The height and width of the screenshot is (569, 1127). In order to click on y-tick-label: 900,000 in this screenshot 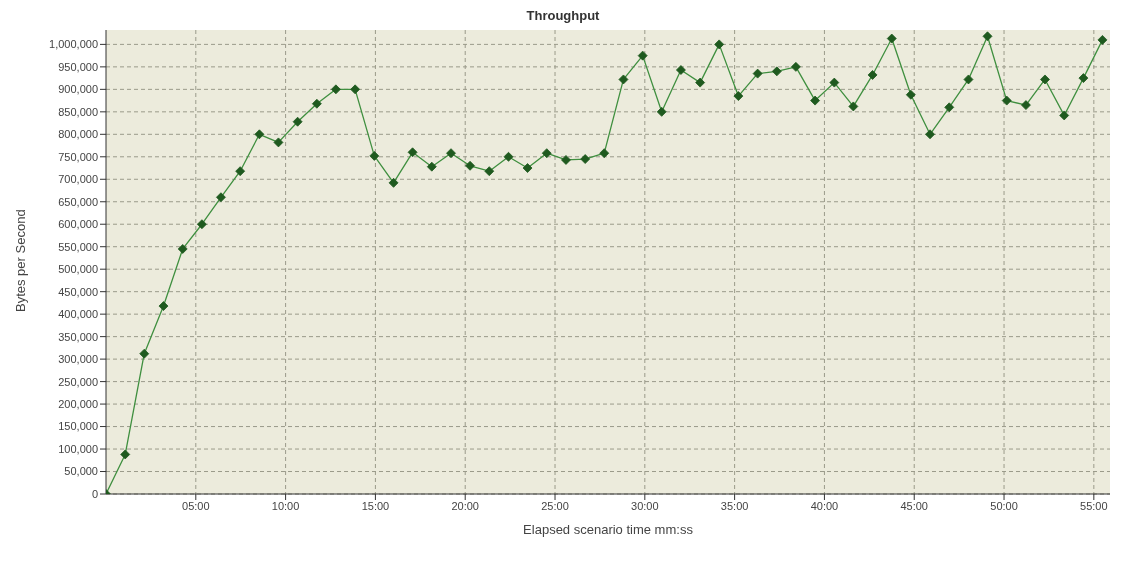, I will do `click(78, 89)`.